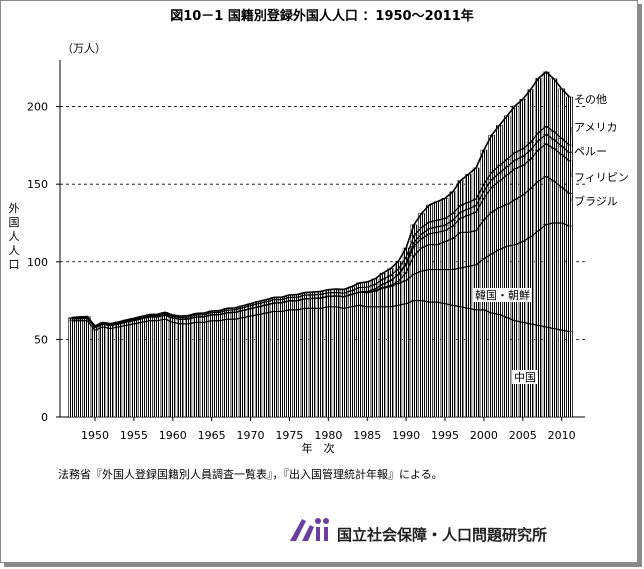  I want to click on x-tick-label: 2005, so click(523, 435).